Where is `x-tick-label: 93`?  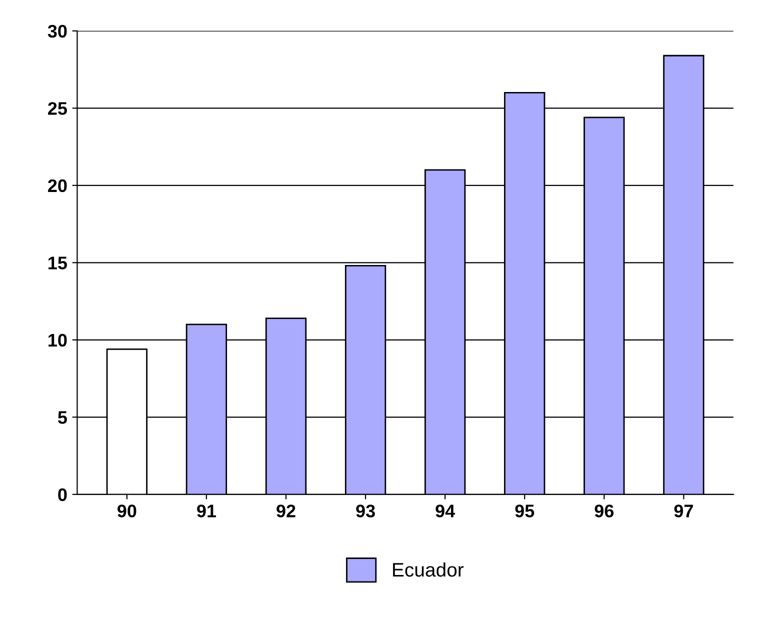
x-tick-label: 93 is located at coordinates (365, 511).